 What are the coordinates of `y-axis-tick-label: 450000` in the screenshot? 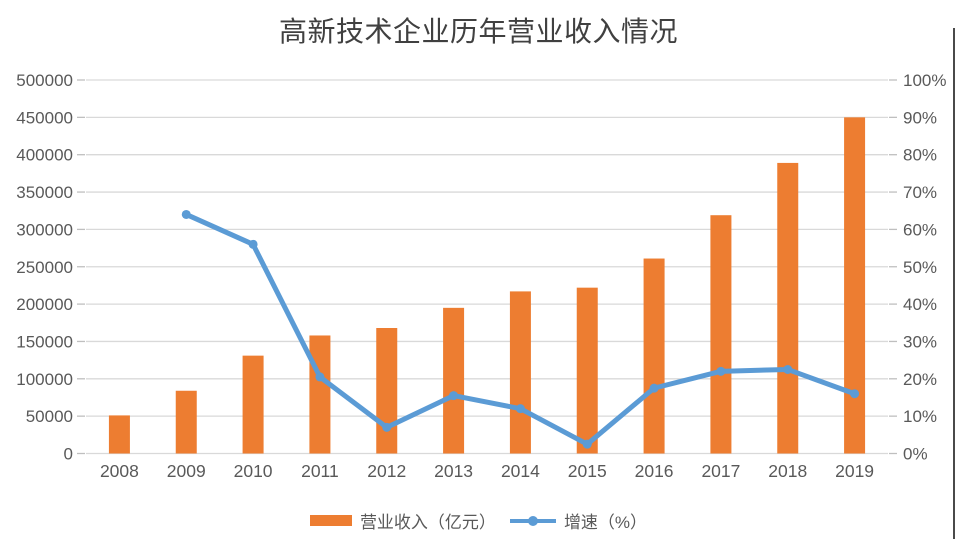 It's located at (44, 117).